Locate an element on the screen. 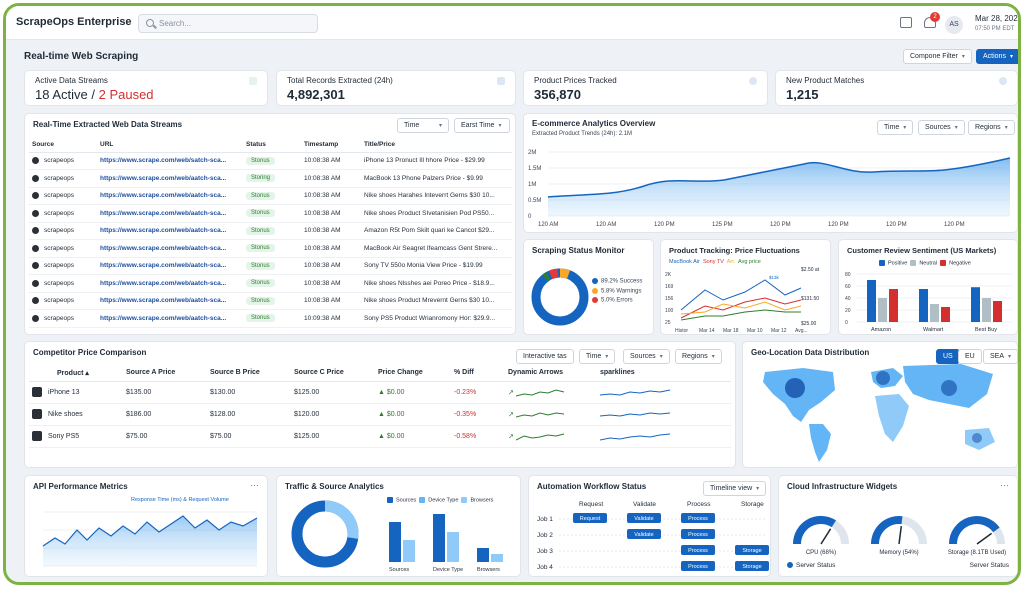  annotation: $25.00 is located at coordinates (809, 324).